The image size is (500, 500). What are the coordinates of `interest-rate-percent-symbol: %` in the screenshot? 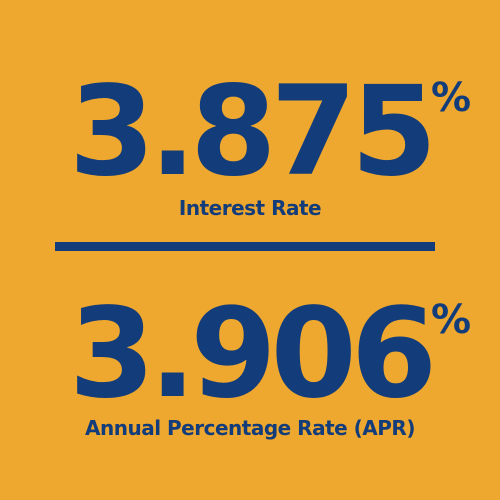 It's located at (451, 98).